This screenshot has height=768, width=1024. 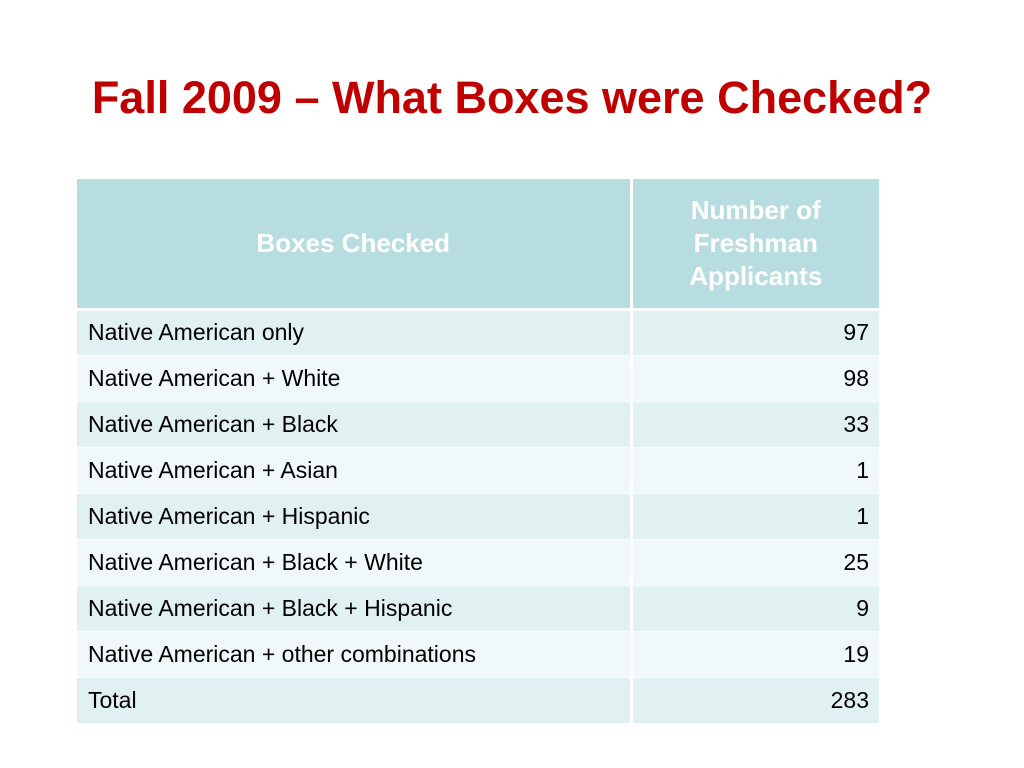 I want to click on table-row-total: Total 283, so click(x=478, y=700).